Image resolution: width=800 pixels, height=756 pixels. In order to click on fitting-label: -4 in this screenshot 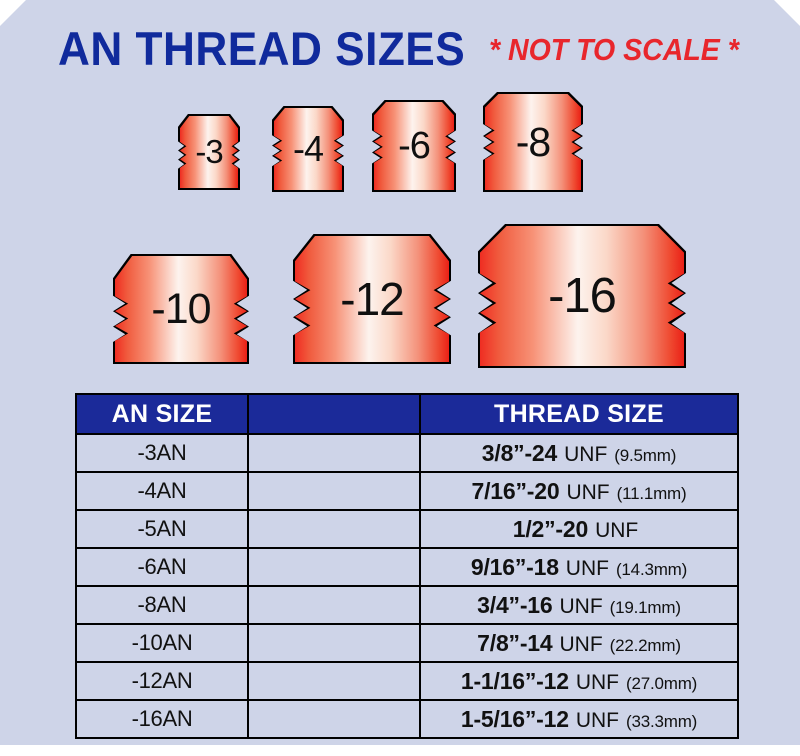, I will do `click(308, 148)`.